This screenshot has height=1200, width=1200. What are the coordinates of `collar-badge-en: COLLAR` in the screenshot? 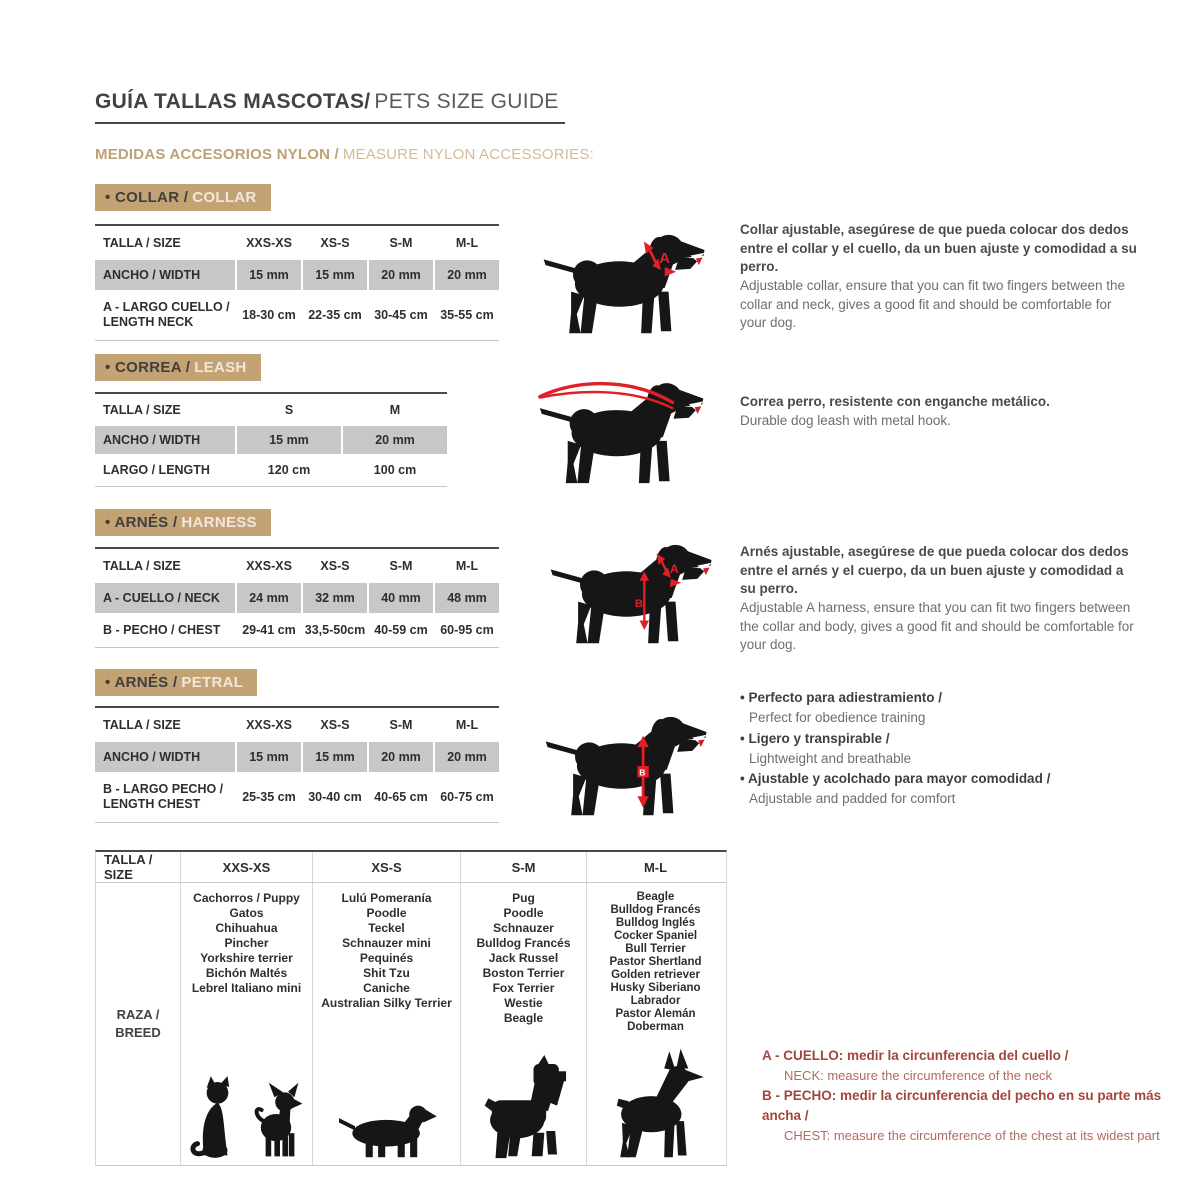 It's located at (224, 197).